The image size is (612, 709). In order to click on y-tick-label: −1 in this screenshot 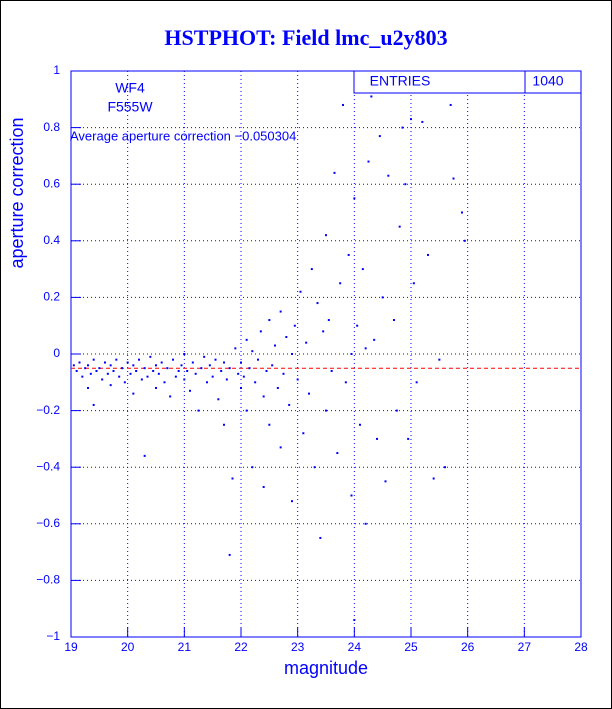, I will do `click(53, 636)`.